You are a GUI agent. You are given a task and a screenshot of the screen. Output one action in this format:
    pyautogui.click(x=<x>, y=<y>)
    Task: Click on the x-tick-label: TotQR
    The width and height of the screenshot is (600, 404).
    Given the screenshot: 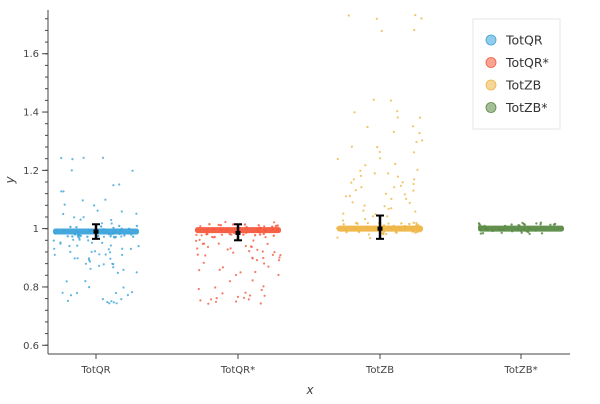 What is the action you would take?
    pyautogui.click(x=95, y=370)
    